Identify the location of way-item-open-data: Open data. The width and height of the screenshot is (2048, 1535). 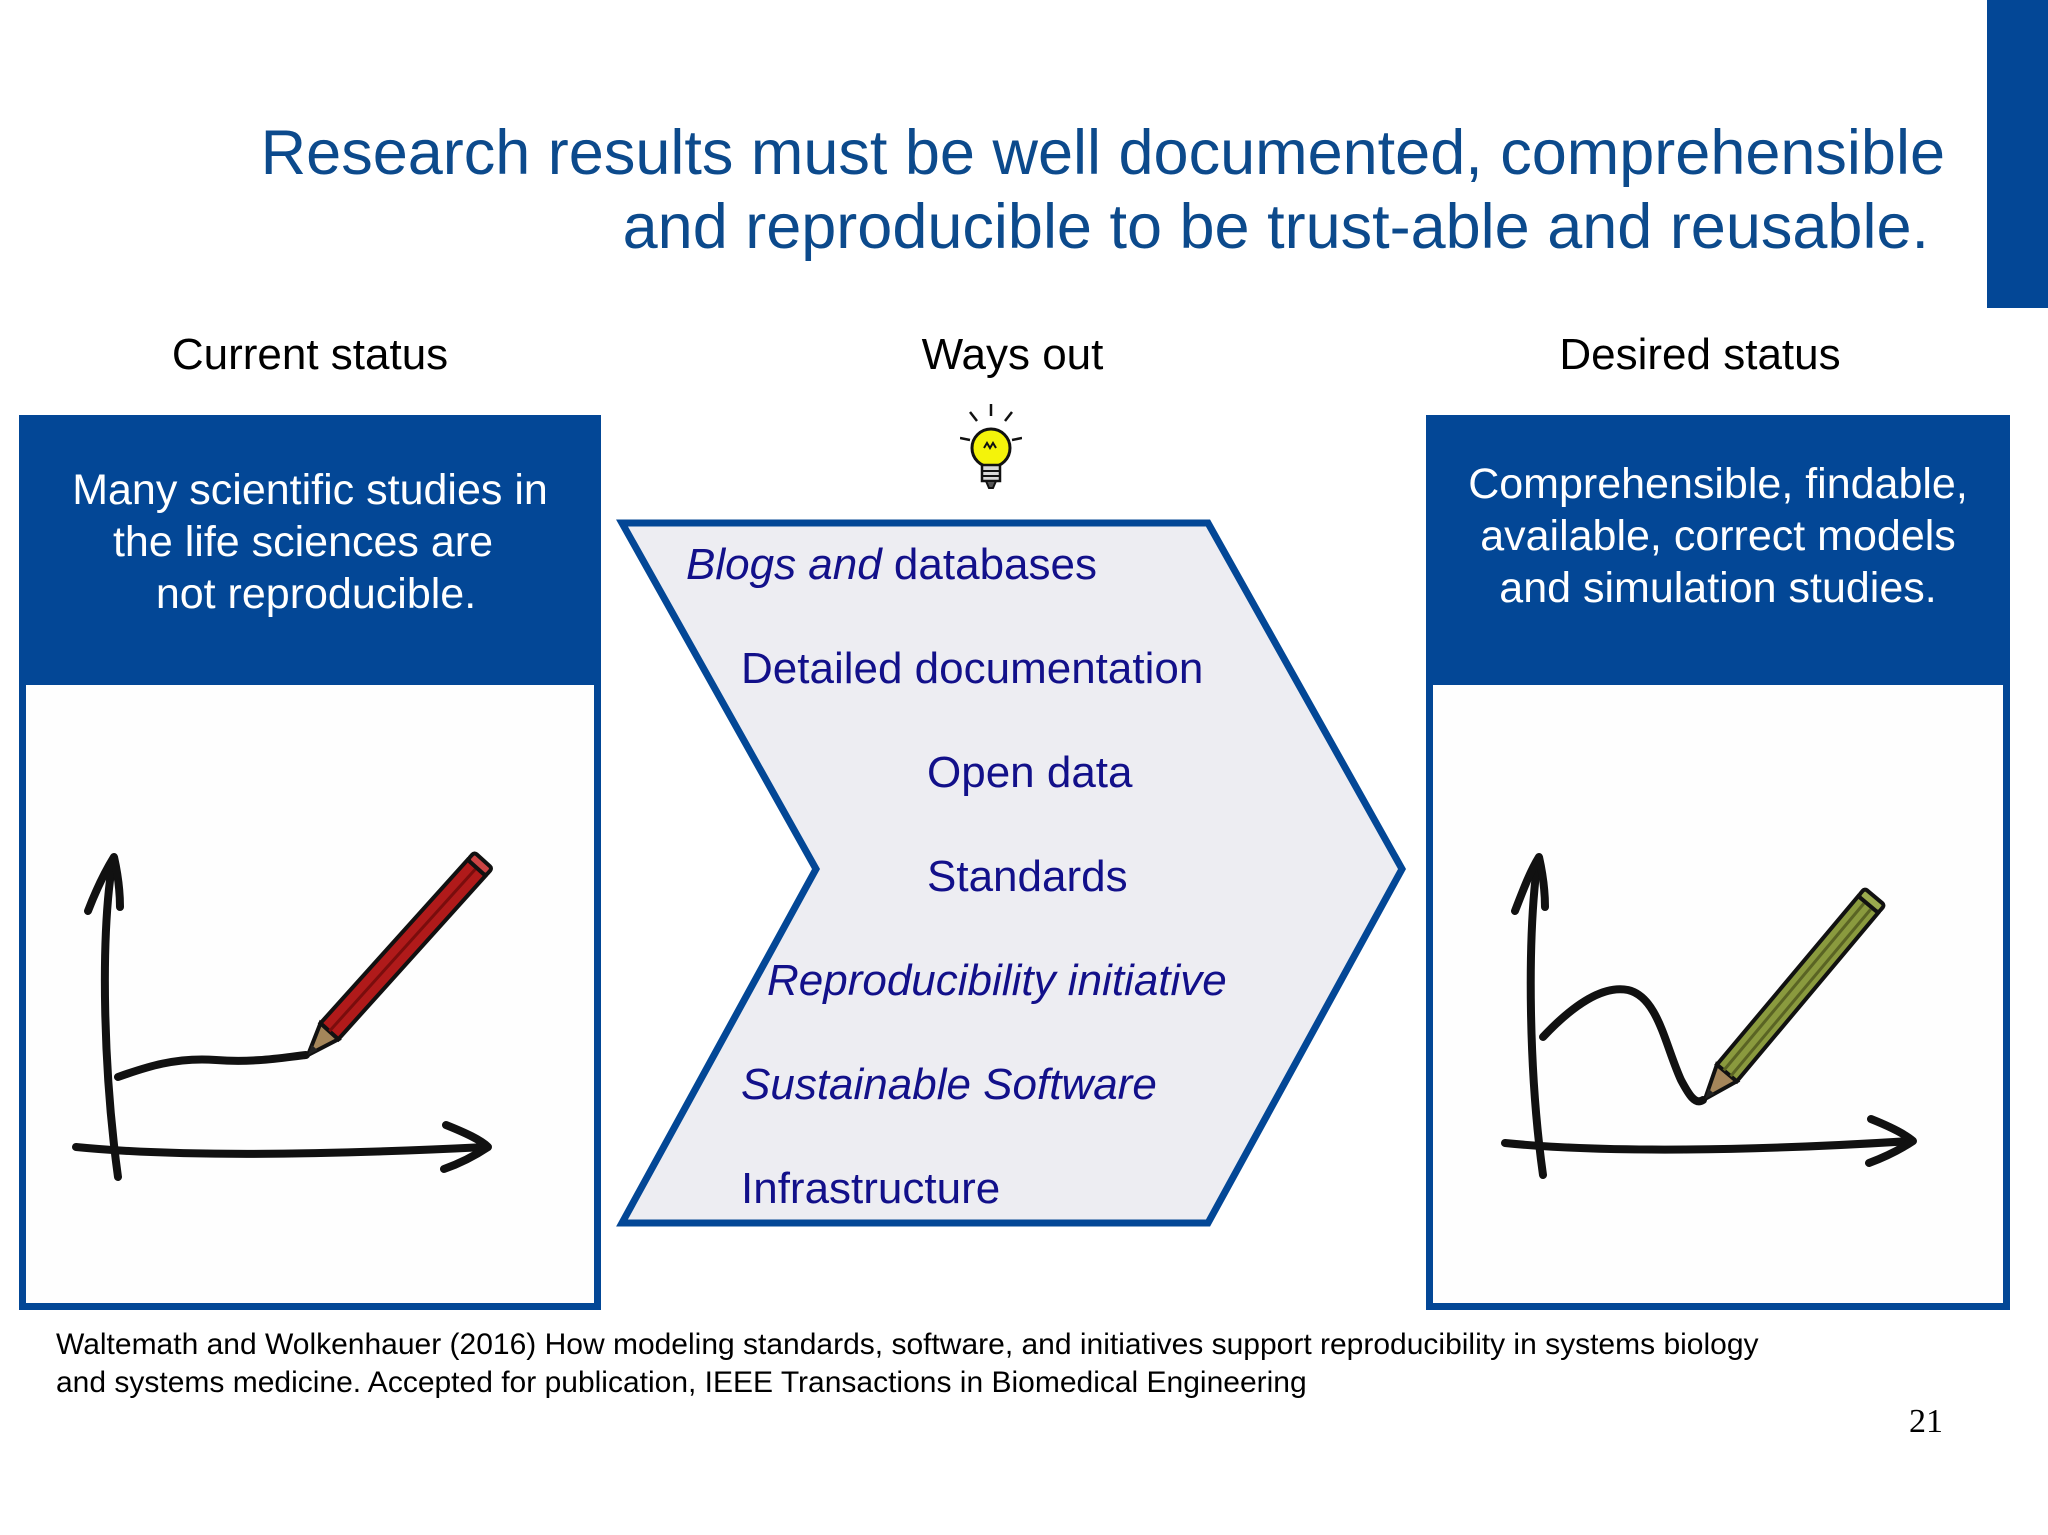
(1030, 772).